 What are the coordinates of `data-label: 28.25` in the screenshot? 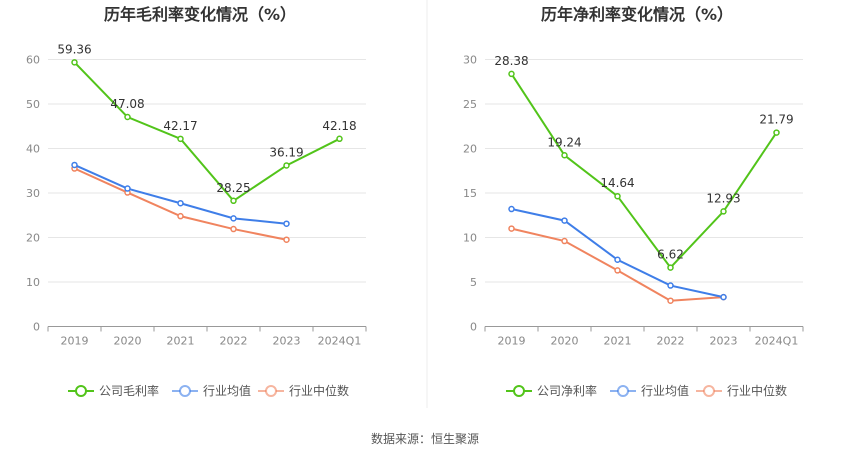 It's located at (233, 188).